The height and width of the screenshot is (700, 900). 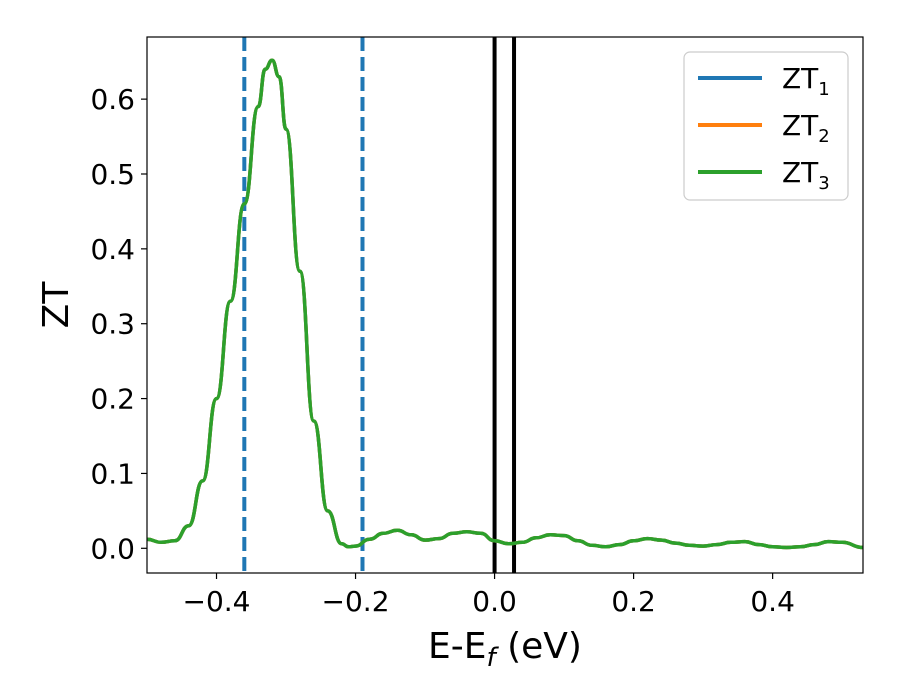 What do you see at coordinates (772, 601) in the screenshot?
I see `x-tick-label: 0.4` at bounding box center [772, 601].